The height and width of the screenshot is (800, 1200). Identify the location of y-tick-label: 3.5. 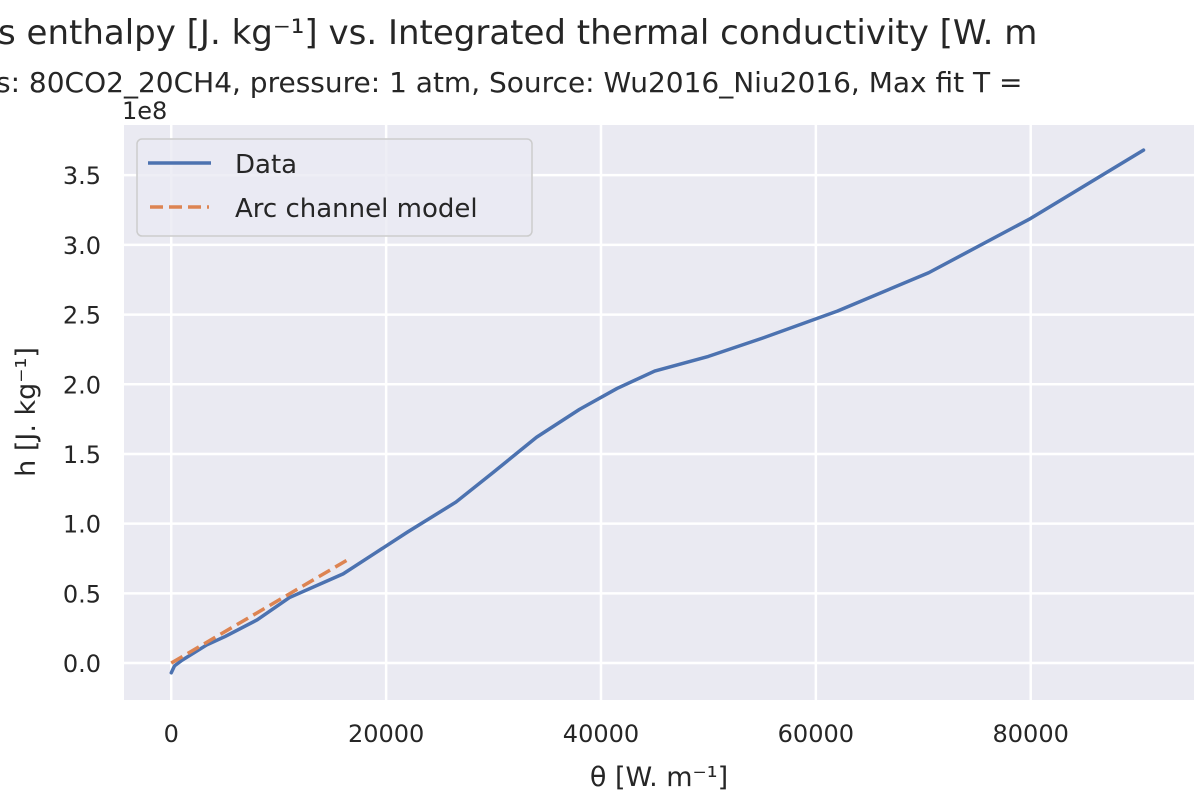
(82, 176).